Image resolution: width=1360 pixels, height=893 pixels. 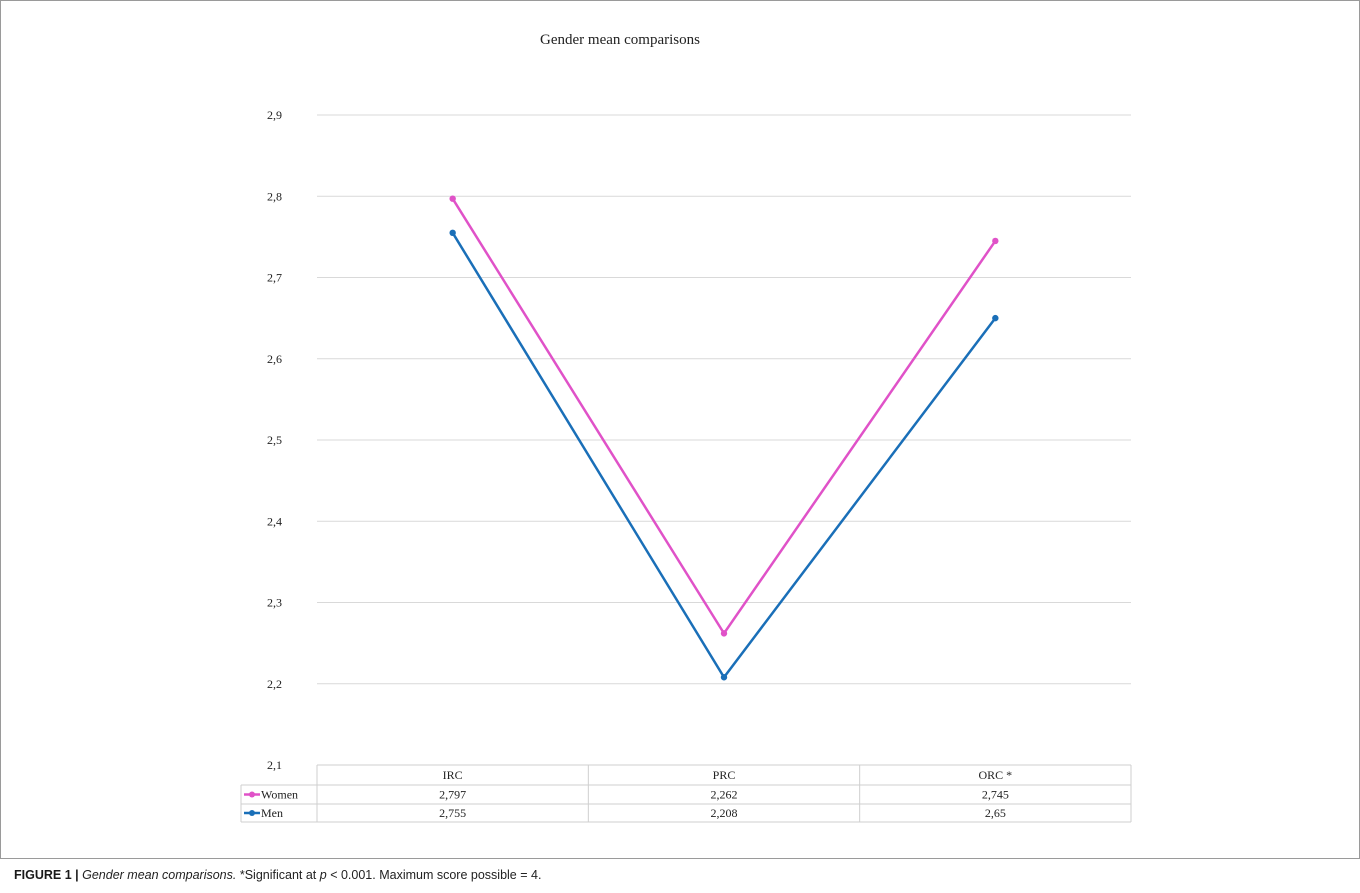 I want to click on caption-note-before: *Significant at, so click(x=278, y=875).